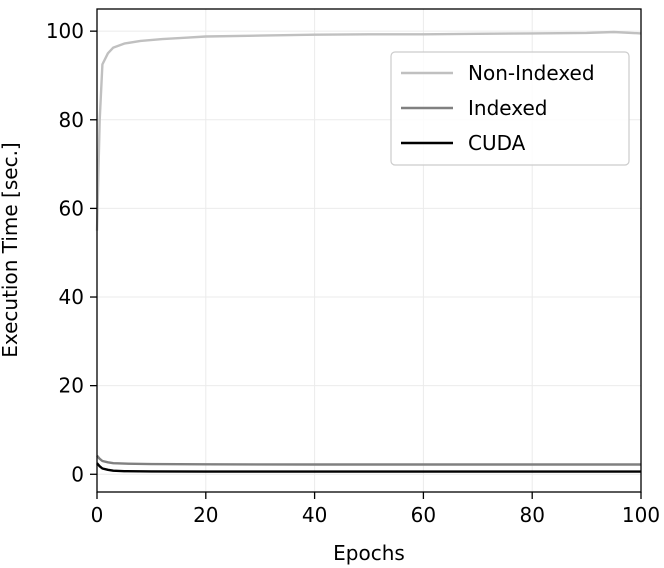 Image resolution: width=664 pixels, height=568 pixels. What do you see at coordinates (369, 553) in the screenshot?
I see `x-axis-label: Epochs` at bounding box center [369, 553].